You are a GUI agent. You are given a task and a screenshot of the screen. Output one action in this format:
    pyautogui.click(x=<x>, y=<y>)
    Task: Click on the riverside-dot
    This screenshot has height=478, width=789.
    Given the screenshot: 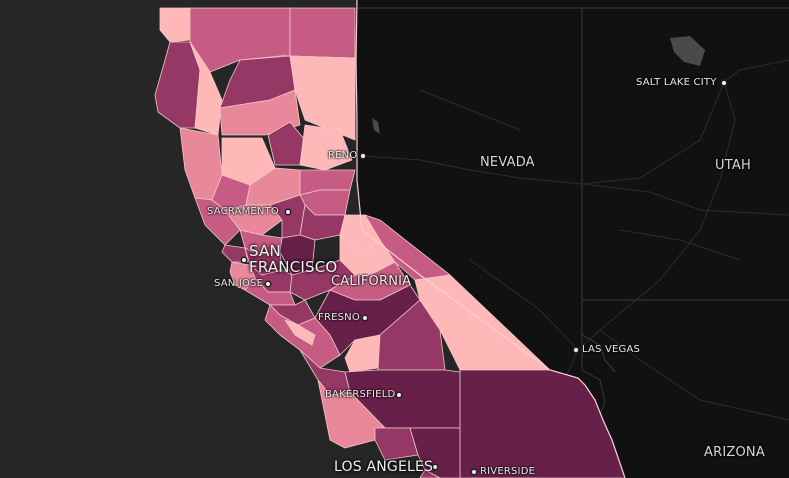 What is the action you would take?
    pyautogui.click(x=474, y=472)
    